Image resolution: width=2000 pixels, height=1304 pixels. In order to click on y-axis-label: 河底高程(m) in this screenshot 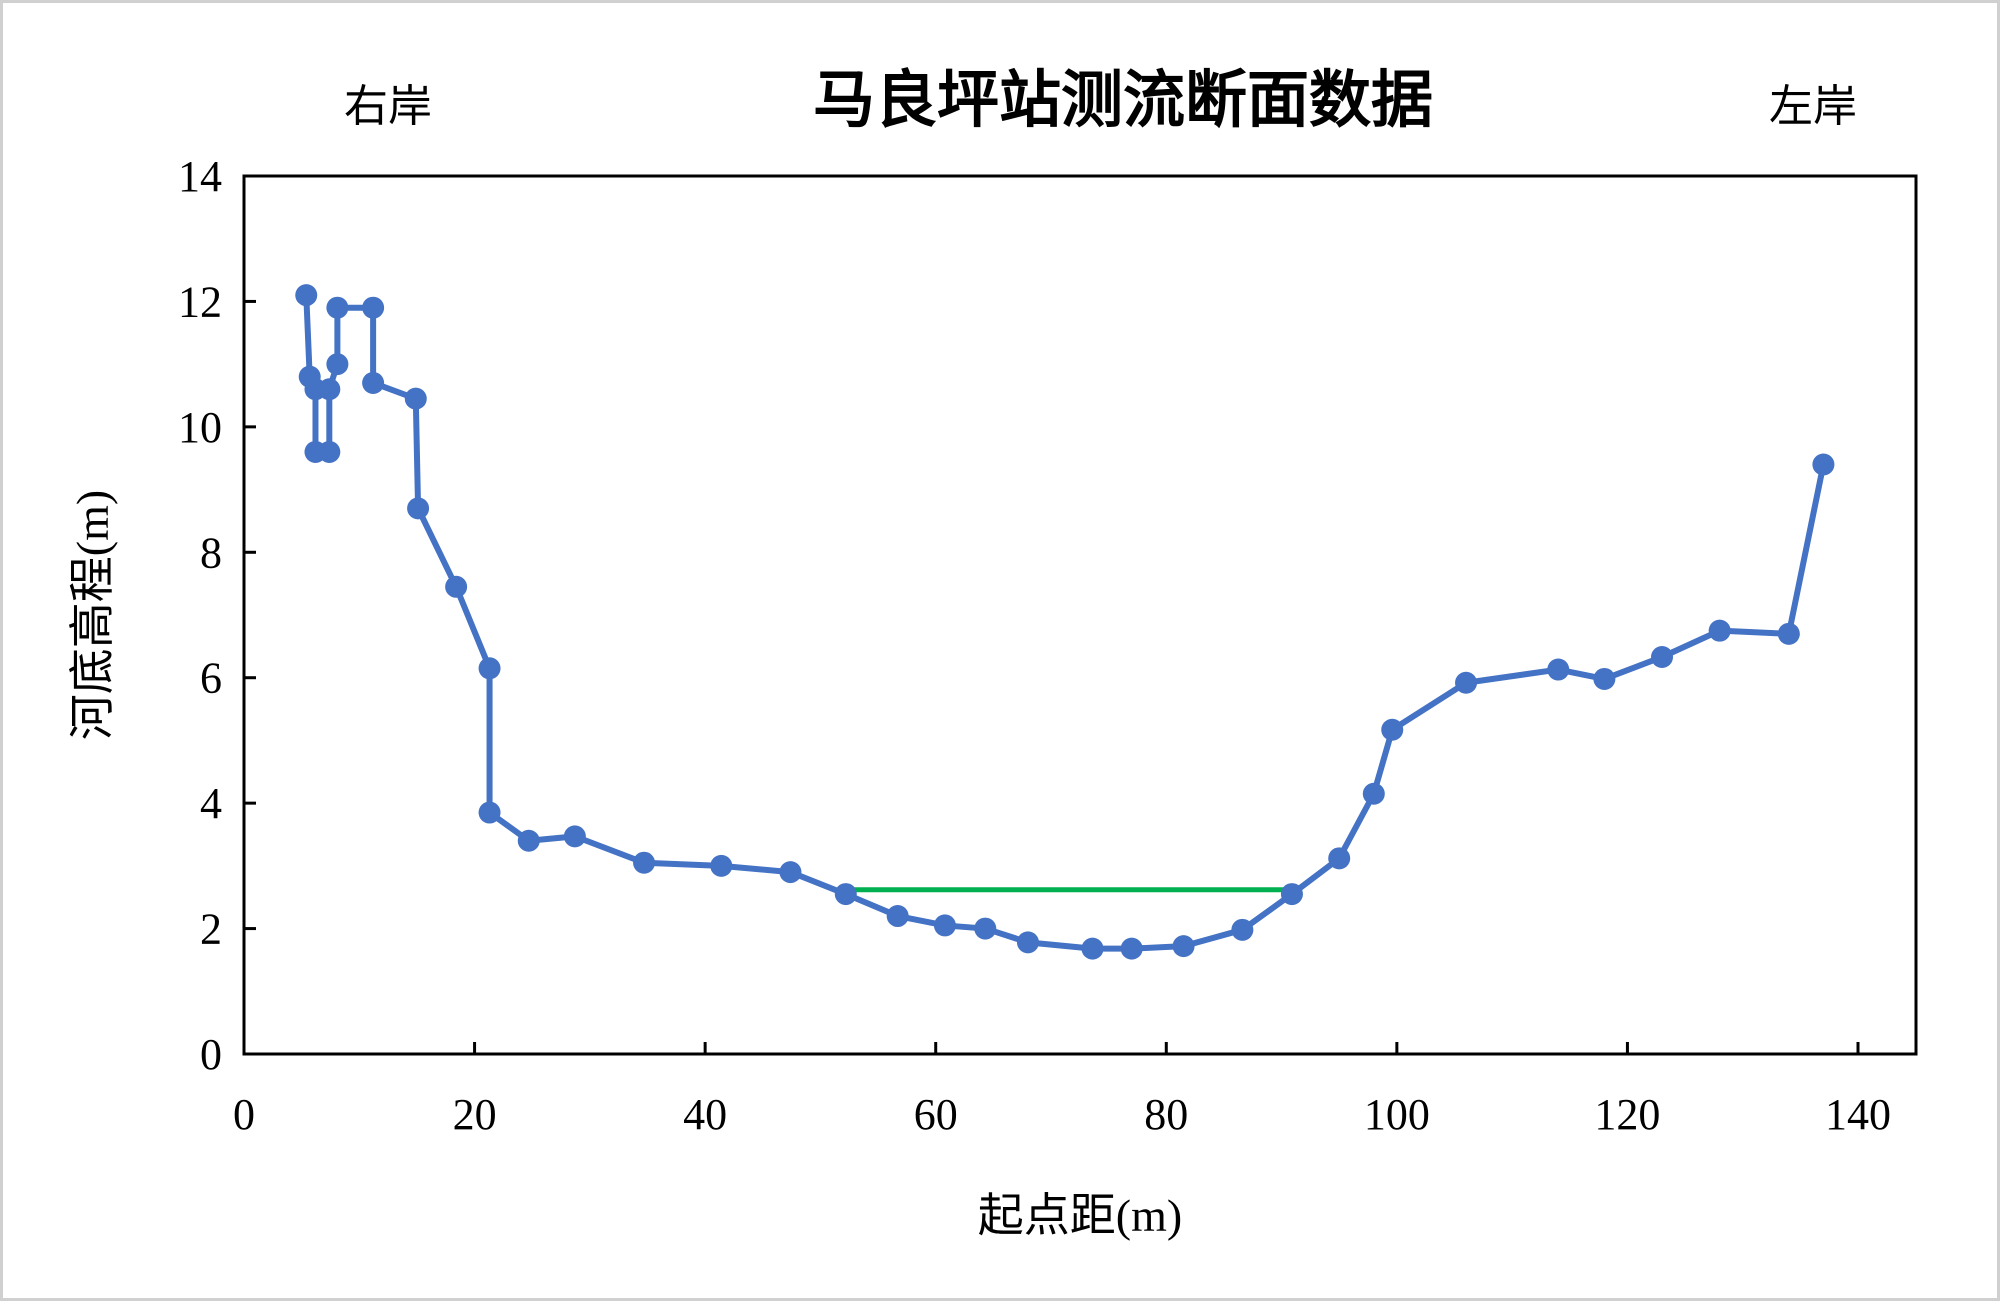, I will do `click(92, 615)`.